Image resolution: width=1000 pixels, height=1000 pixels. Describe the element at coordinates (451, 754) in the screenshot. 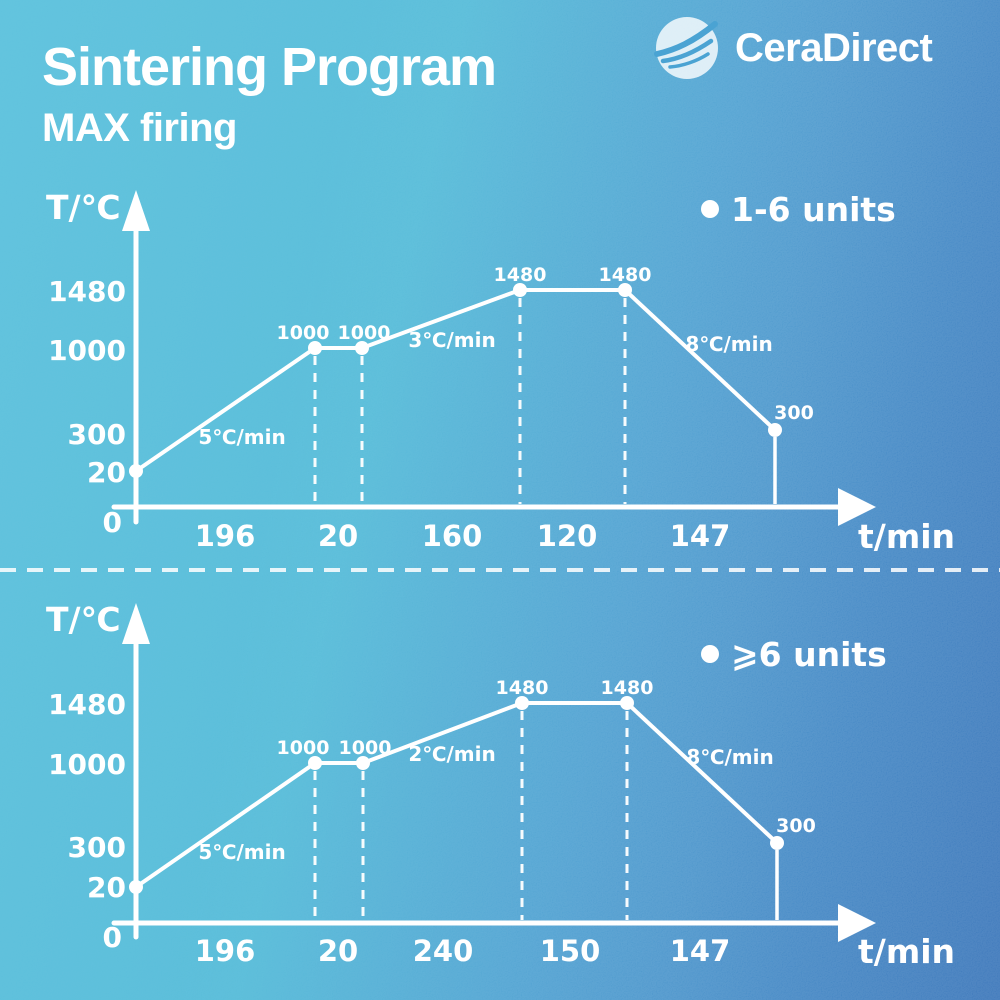

I see `rate-label: 2℃/min` at that location.